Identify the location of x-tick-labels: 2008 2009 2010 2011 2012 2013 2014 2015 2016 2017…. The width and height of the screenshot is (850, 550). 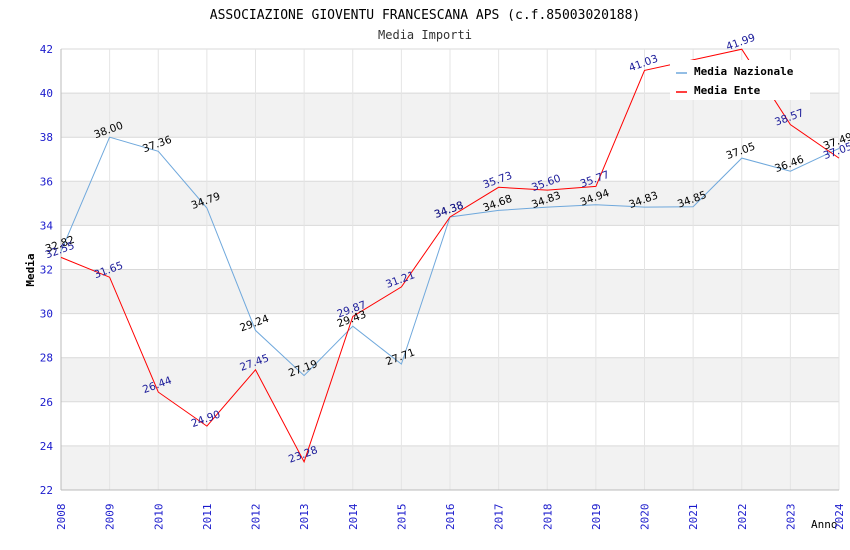
(450, 516).